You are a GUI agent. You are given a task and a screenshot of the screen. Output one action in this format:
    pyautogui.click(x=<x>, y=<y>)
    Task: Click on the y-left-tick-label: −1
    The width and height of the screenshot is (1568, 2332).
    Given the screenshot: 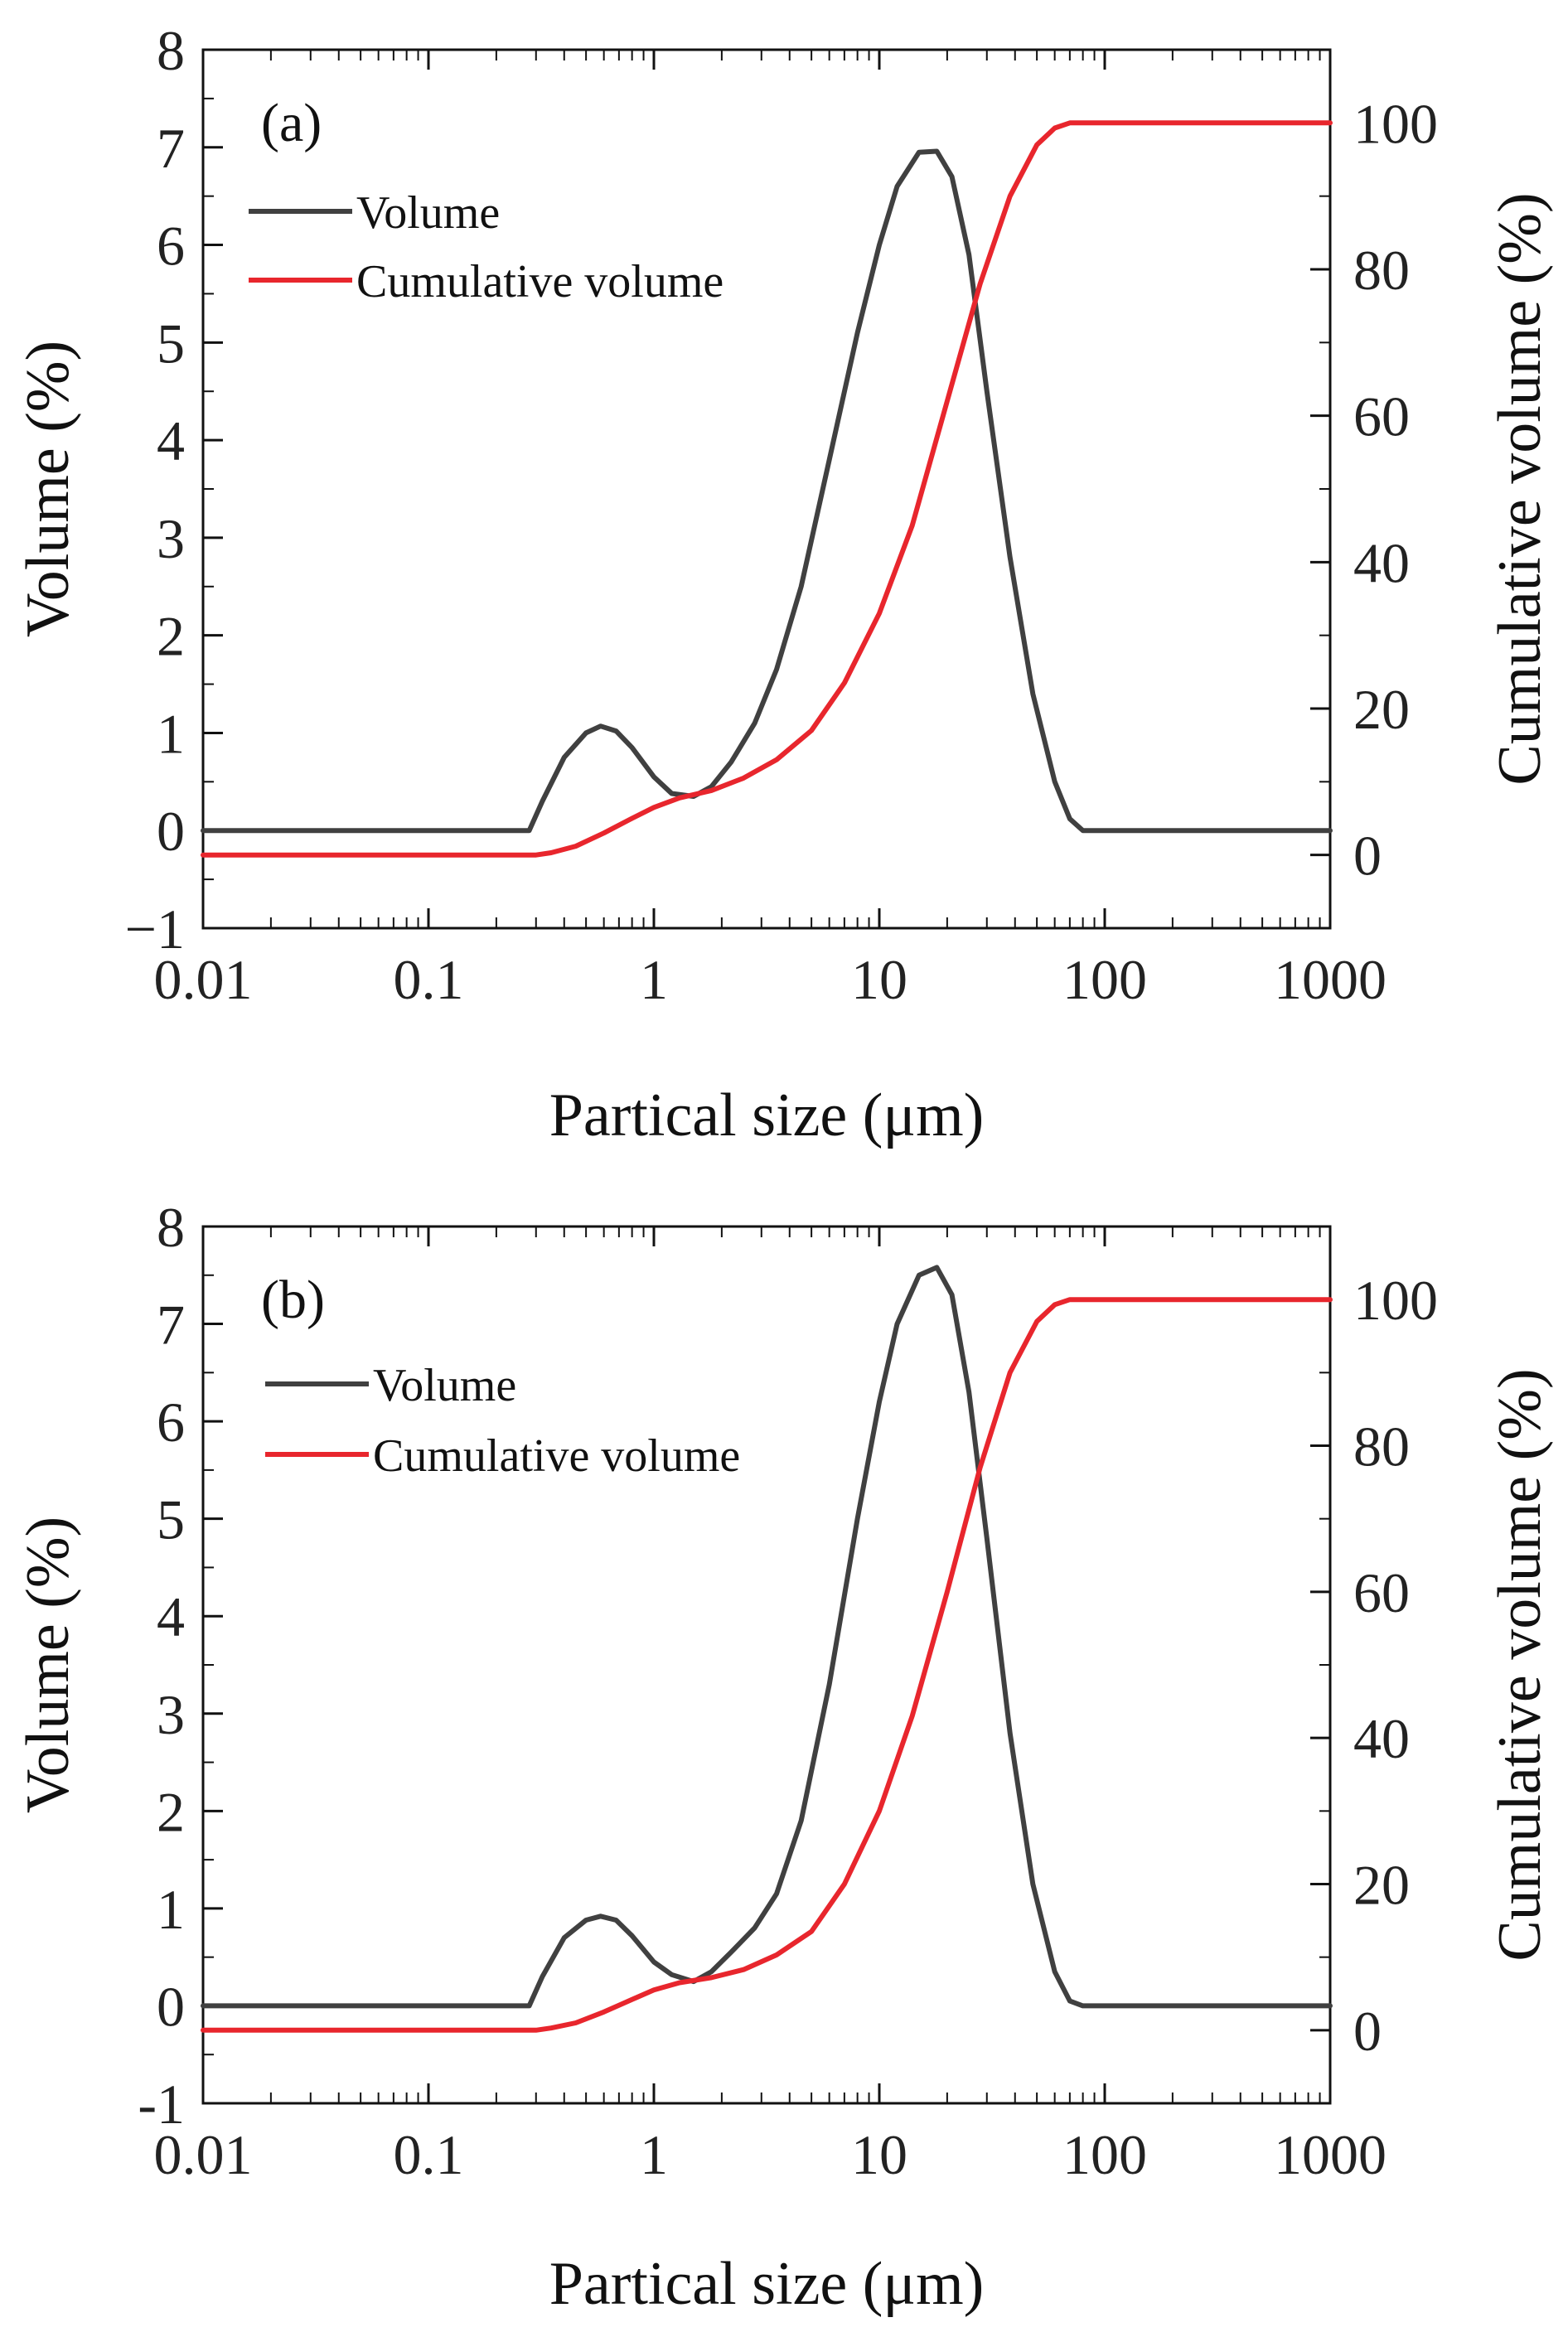 What is the action you would take?
    pyautogui.click(x=155, y=929)
    